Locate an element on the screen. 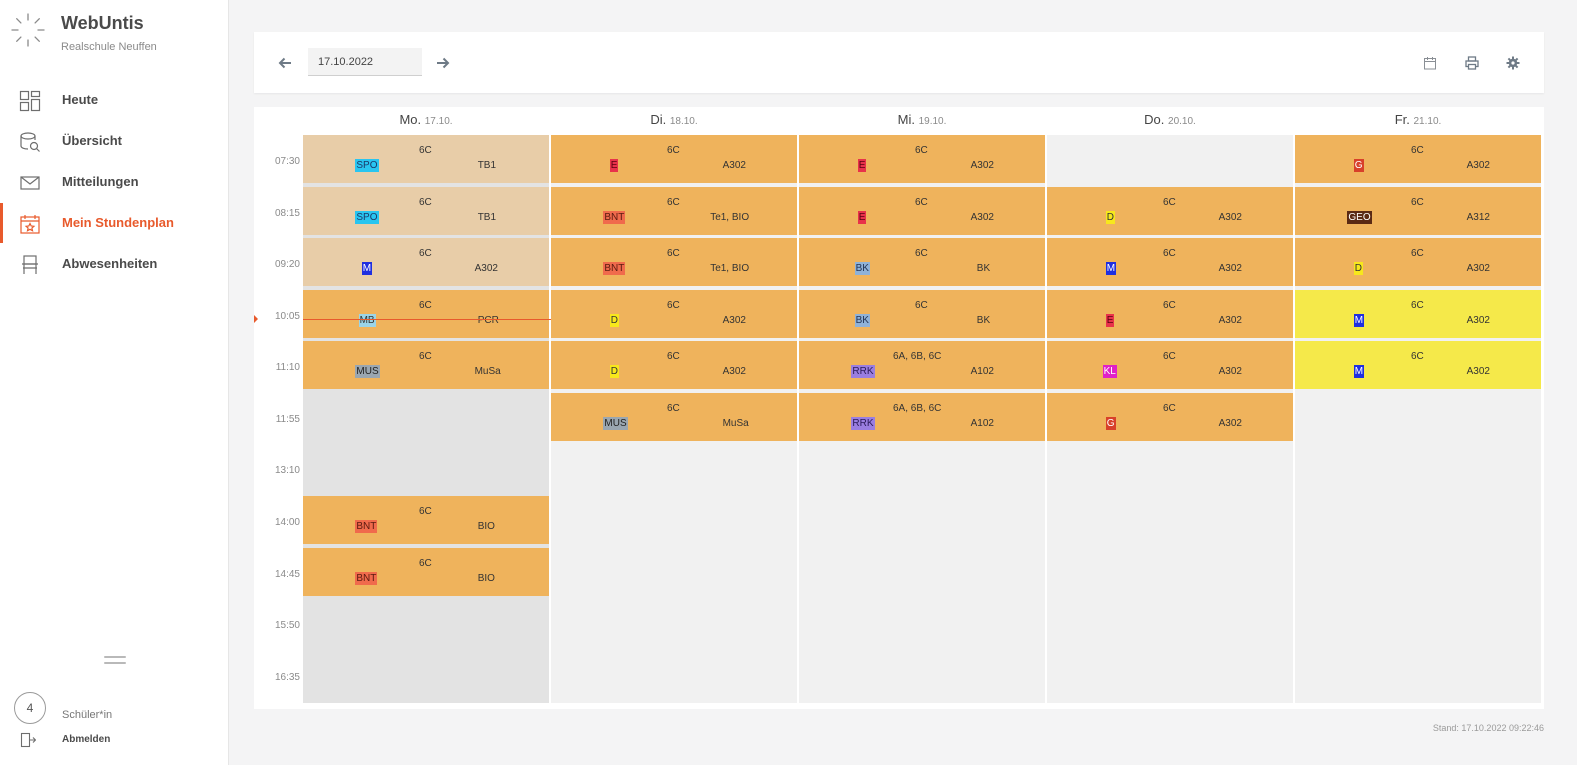  nav-item-mein-stundenplan: Mein Stundenplan is located at coordinates (114, 223).